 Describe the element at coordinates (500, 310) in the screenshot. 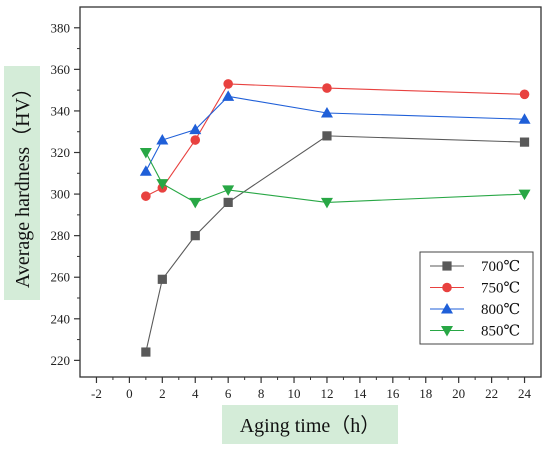

I see `legend-label: 800℃` at that location.